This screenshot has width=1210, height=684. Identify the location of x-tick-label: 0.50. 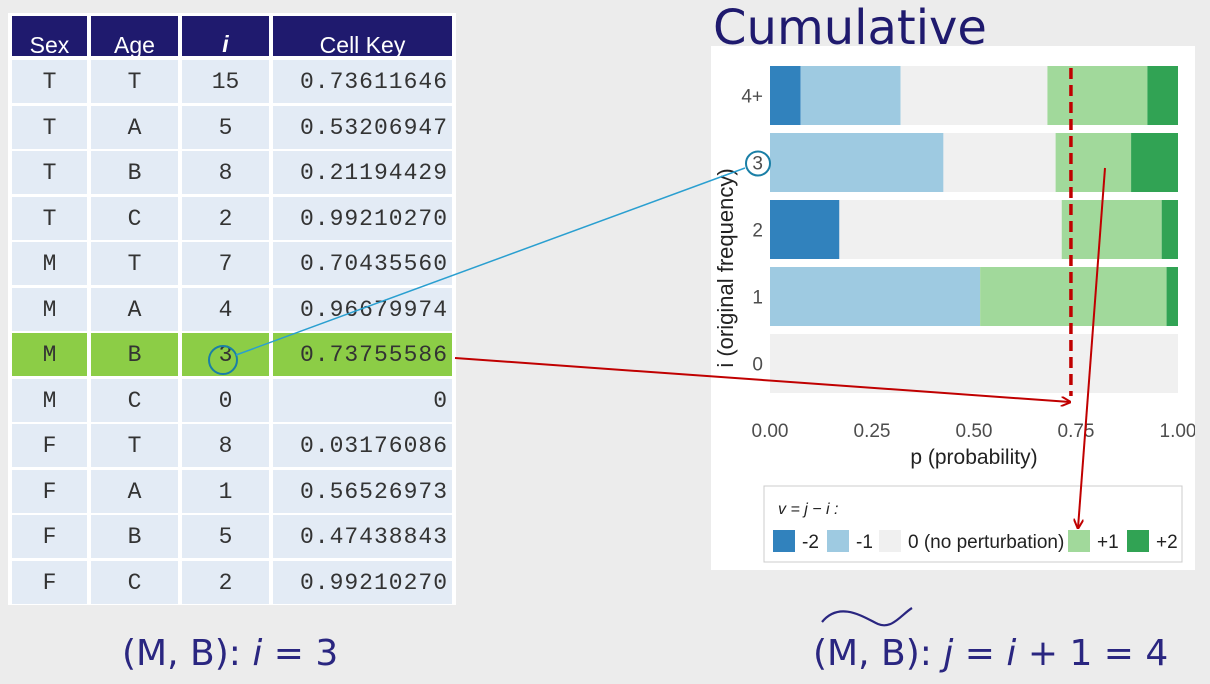
(974, 431).